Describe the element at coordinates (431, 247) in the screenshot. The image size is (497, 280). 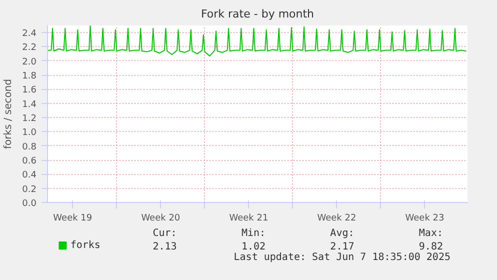
I see `text: 9.82` at that location.